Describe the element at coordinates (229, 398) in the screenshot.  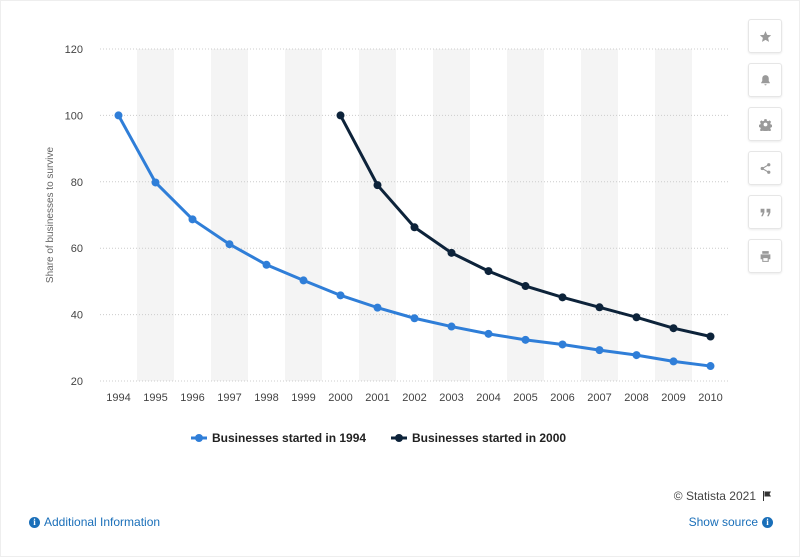
I see `x-tick-label: 1997` at that location.